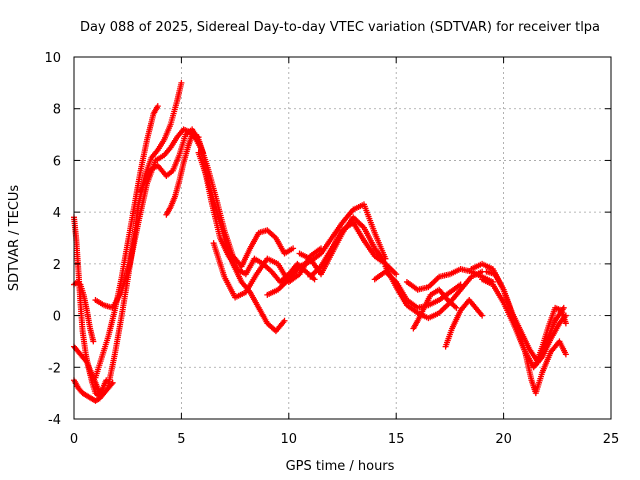  I want to click on x-axis-label: GPS time / hours, so click(340, 466).